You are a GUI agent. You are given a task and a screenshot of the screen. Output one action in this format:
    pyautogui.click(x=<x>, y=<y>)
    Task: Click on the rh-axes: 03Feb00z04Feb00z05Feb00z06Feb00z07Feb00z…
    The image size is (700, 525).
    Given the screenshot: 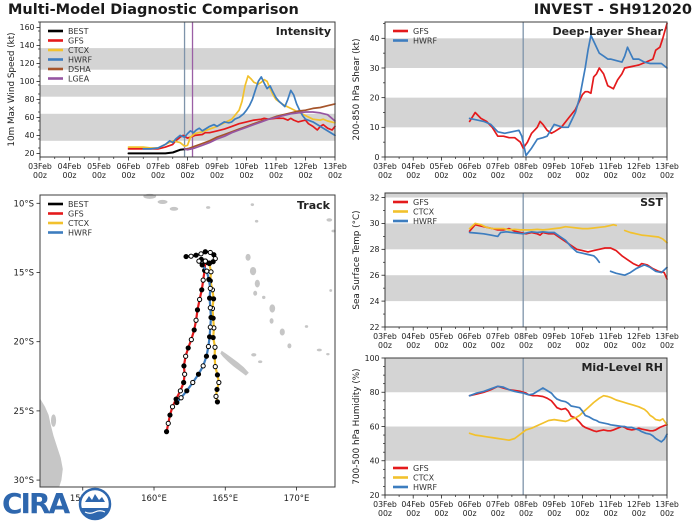 What is the action you would take?
    pyautogui.click(x=515, y=436)
    